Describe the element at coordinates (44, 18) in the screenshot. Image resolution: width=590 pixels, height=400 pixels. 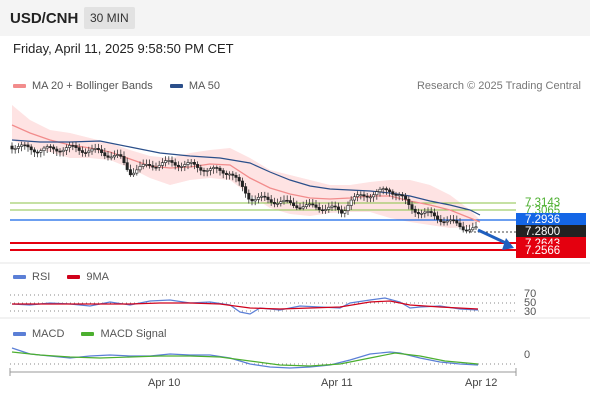
I see `symbol-title: USD/CNH` at that location.